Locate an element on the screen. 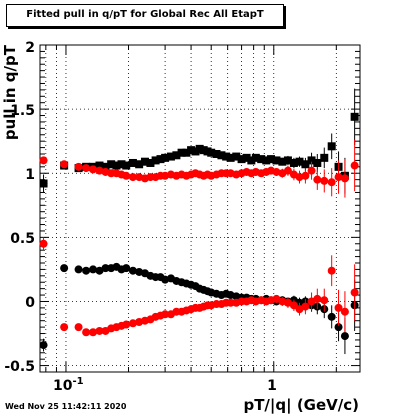  x-tick-label-one: 1 is located at coordinates (272, 386).